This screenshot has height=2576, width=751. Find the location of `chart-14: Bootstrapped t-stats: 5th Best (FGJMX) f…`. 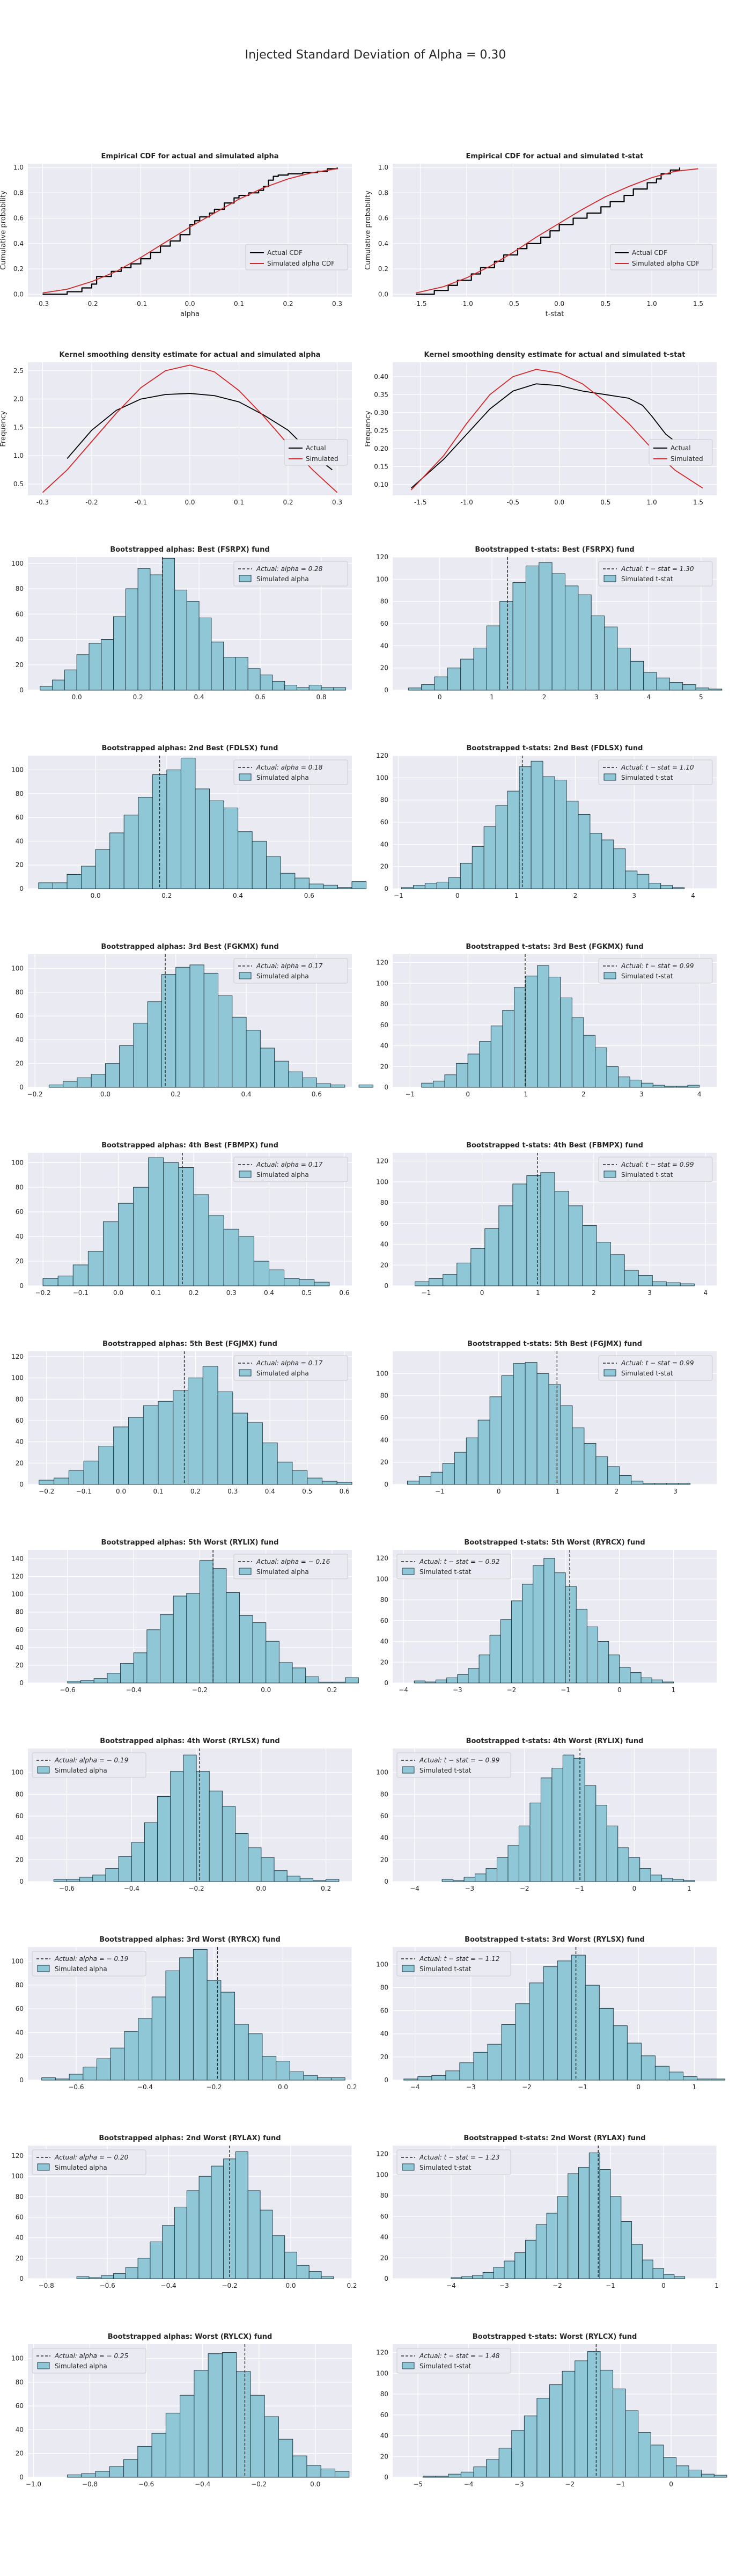

chart-14: Bootstrapped t-stats: 5th Best (FGJMX) f… is located at coordinates (546, 1417).